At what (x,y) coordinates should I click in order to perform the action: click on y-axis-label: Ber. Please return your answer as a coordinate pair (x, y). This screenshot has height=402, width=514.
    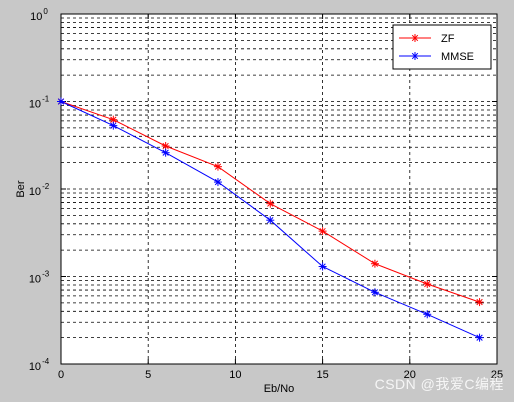
    Looking at the image, I should click on (21, 188).